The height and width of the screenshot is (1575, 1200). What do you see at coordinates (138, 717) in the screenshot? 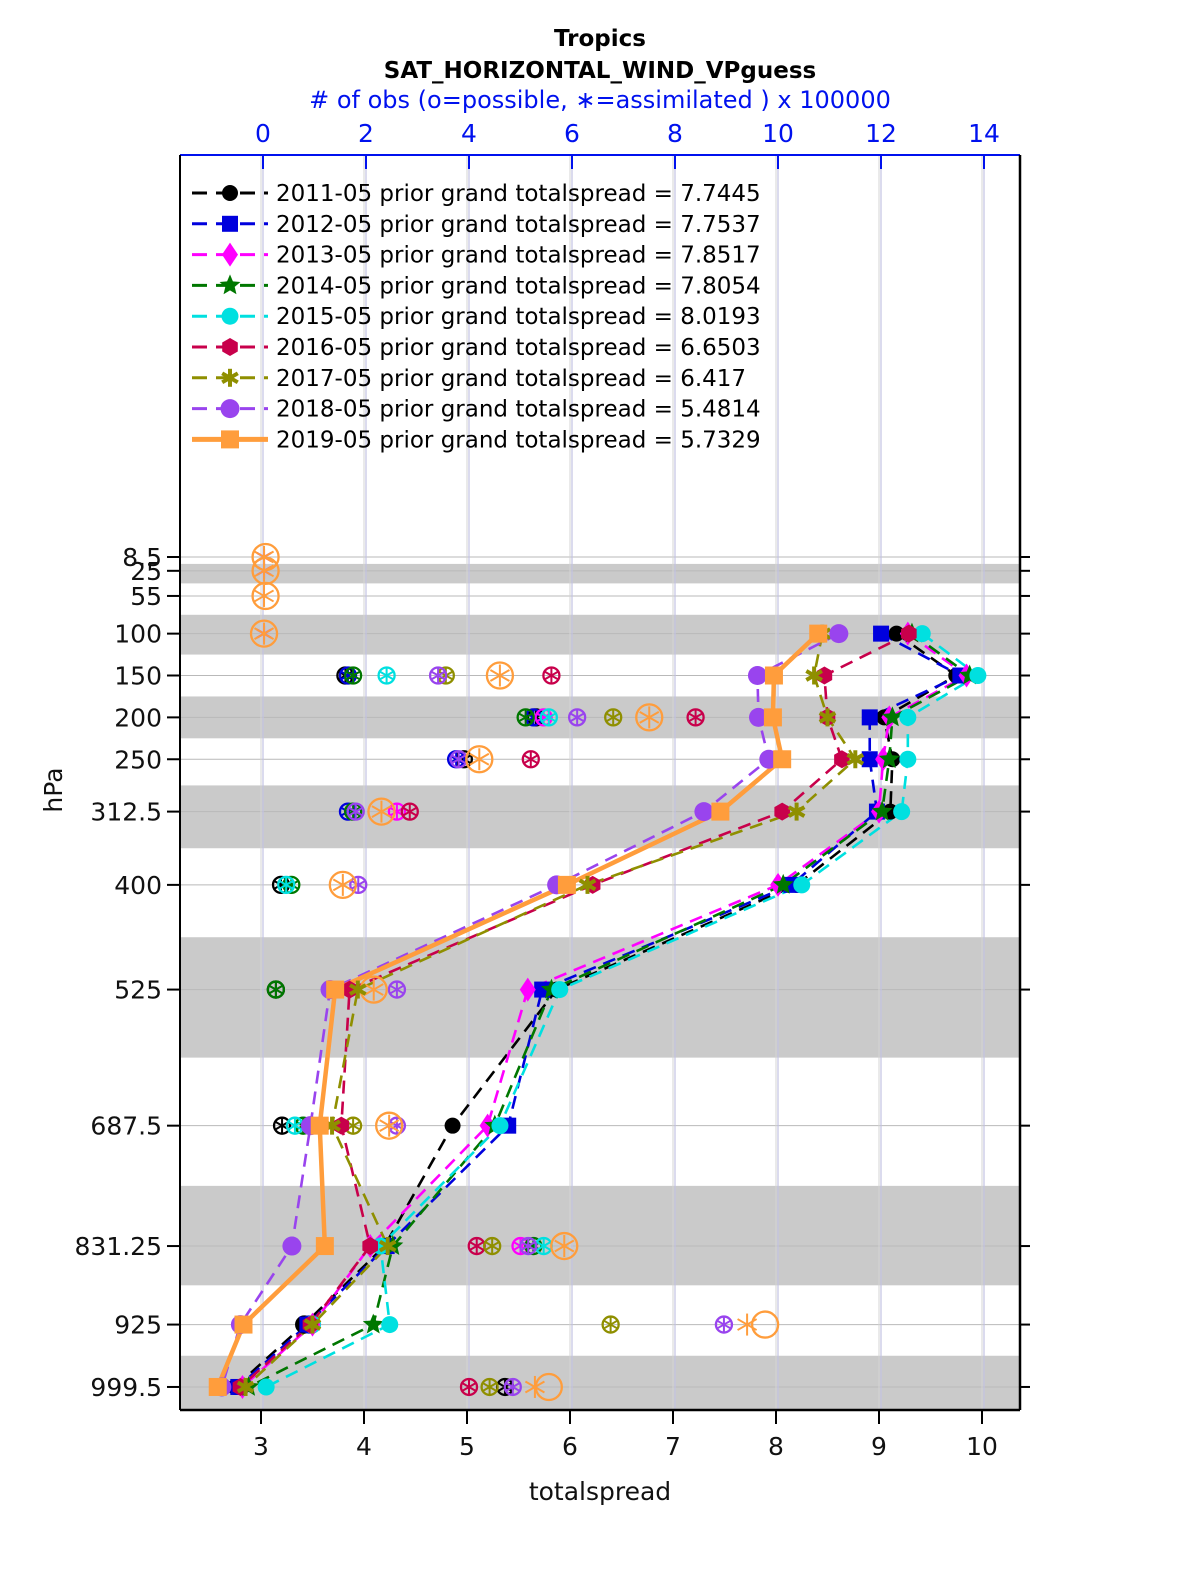
I see `y-tick-label: 200` at bounding box center [138, 717].